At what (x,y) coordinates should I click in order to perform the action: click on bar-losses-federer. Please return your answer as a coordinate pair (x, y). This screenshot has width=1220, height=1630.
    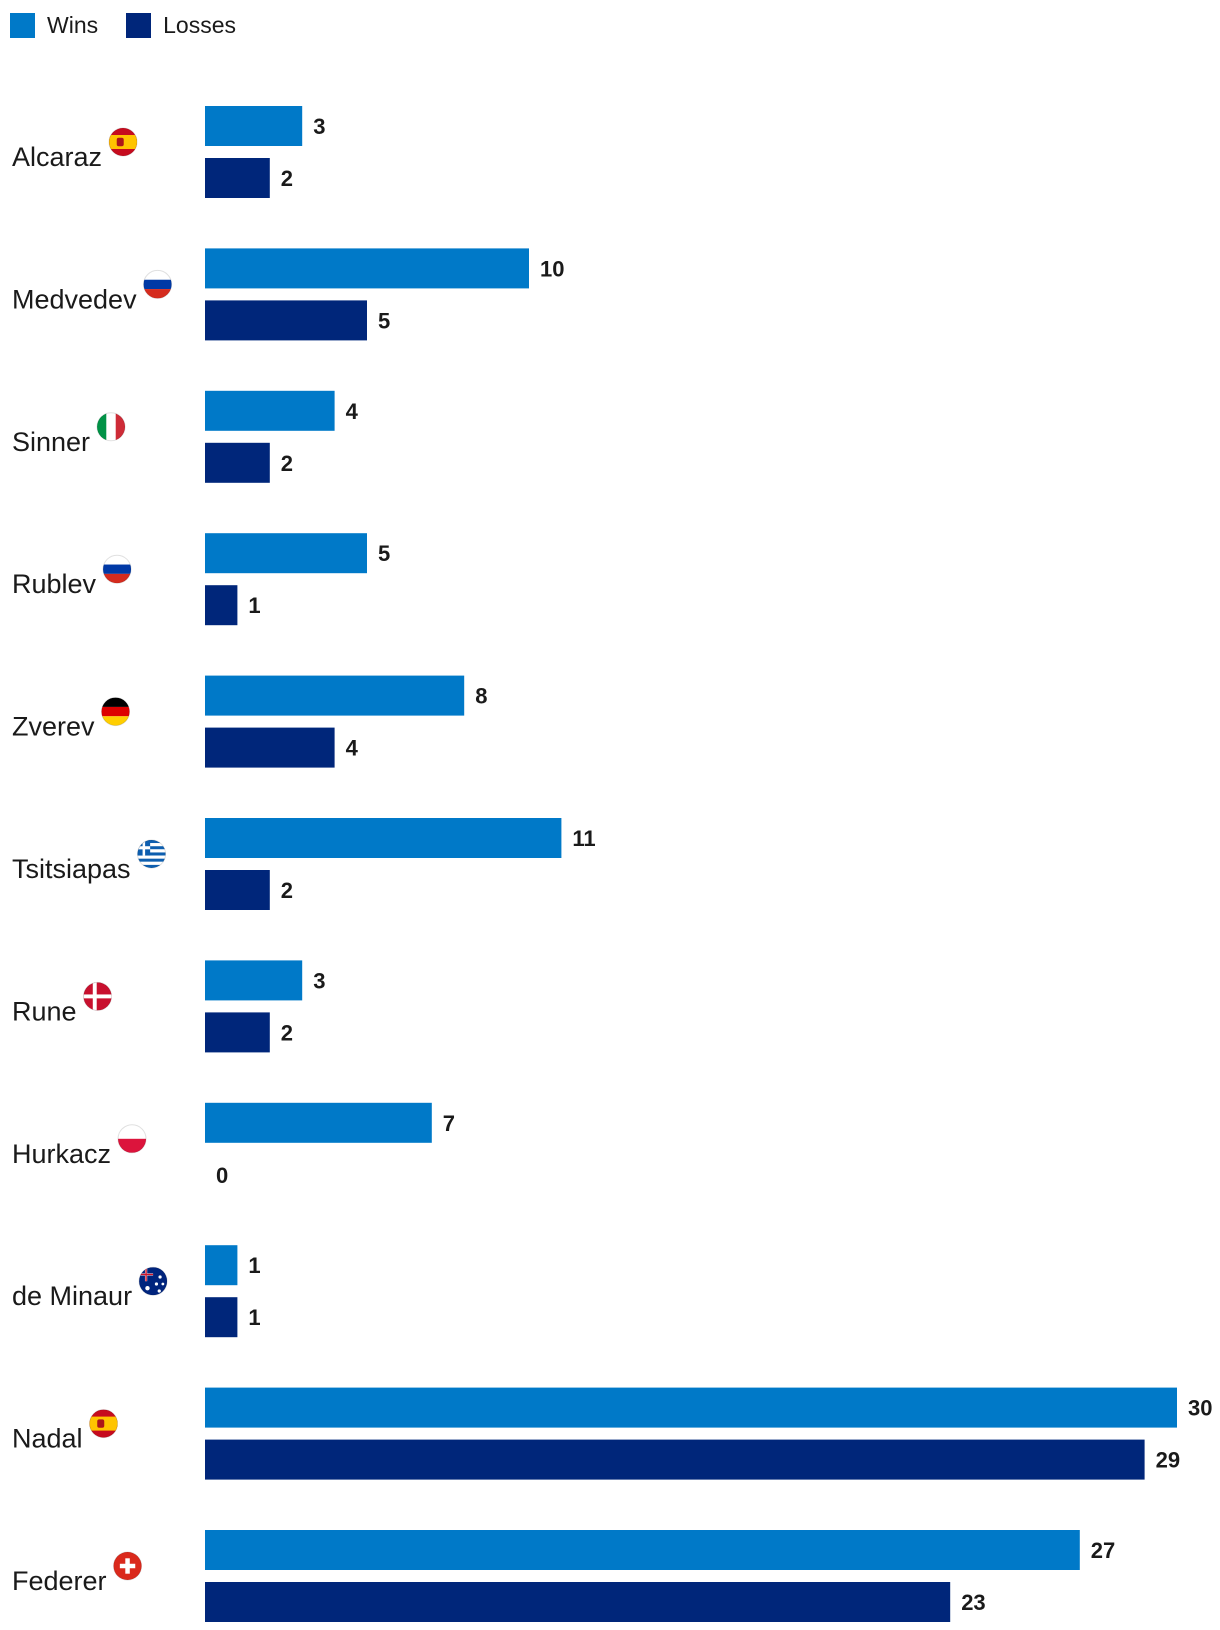
    Looking at the image, I should click on (578, 1602).